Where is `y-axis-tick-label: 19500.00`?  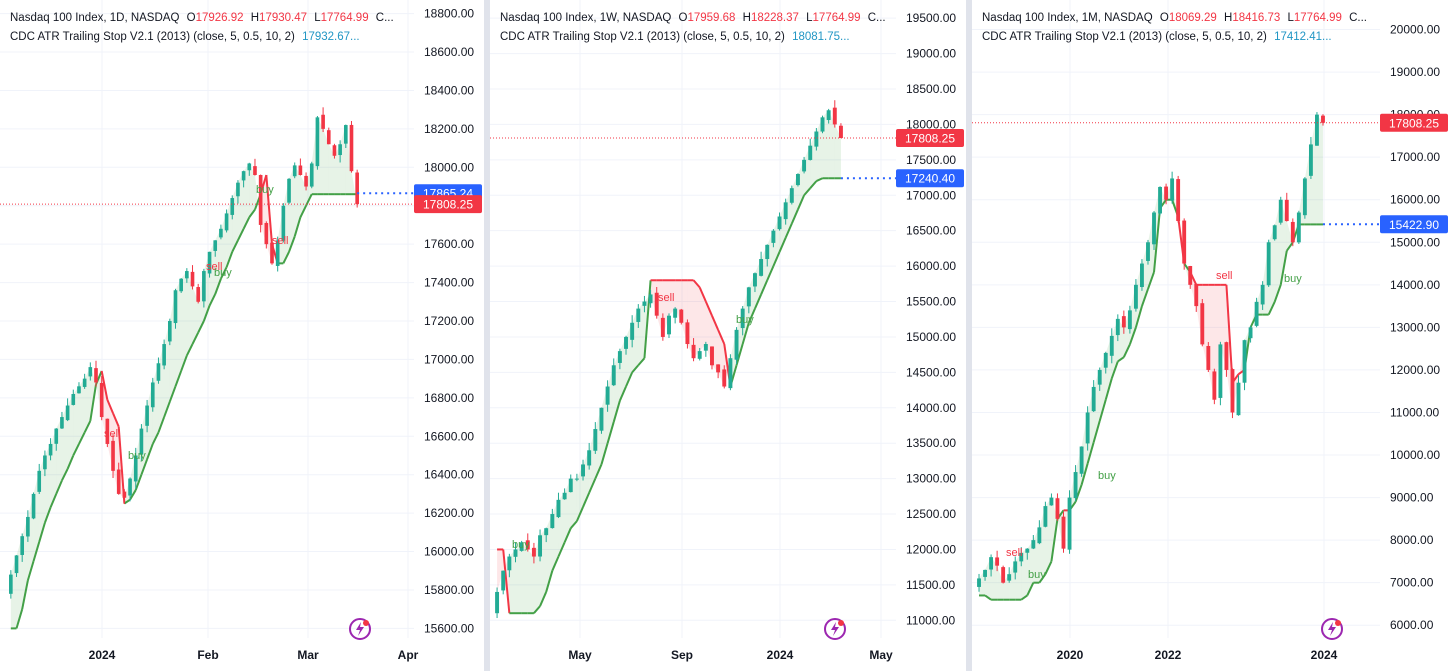
y-axis-tick-label: 19500.00 is located at coordinates (931, 18).